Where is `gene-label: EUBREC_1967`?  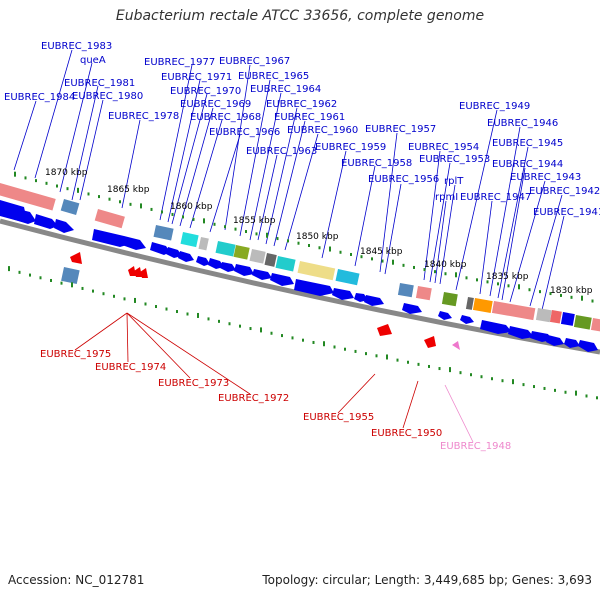
gene-label: EUBREC_1967 is located at coordinates (254, 61).